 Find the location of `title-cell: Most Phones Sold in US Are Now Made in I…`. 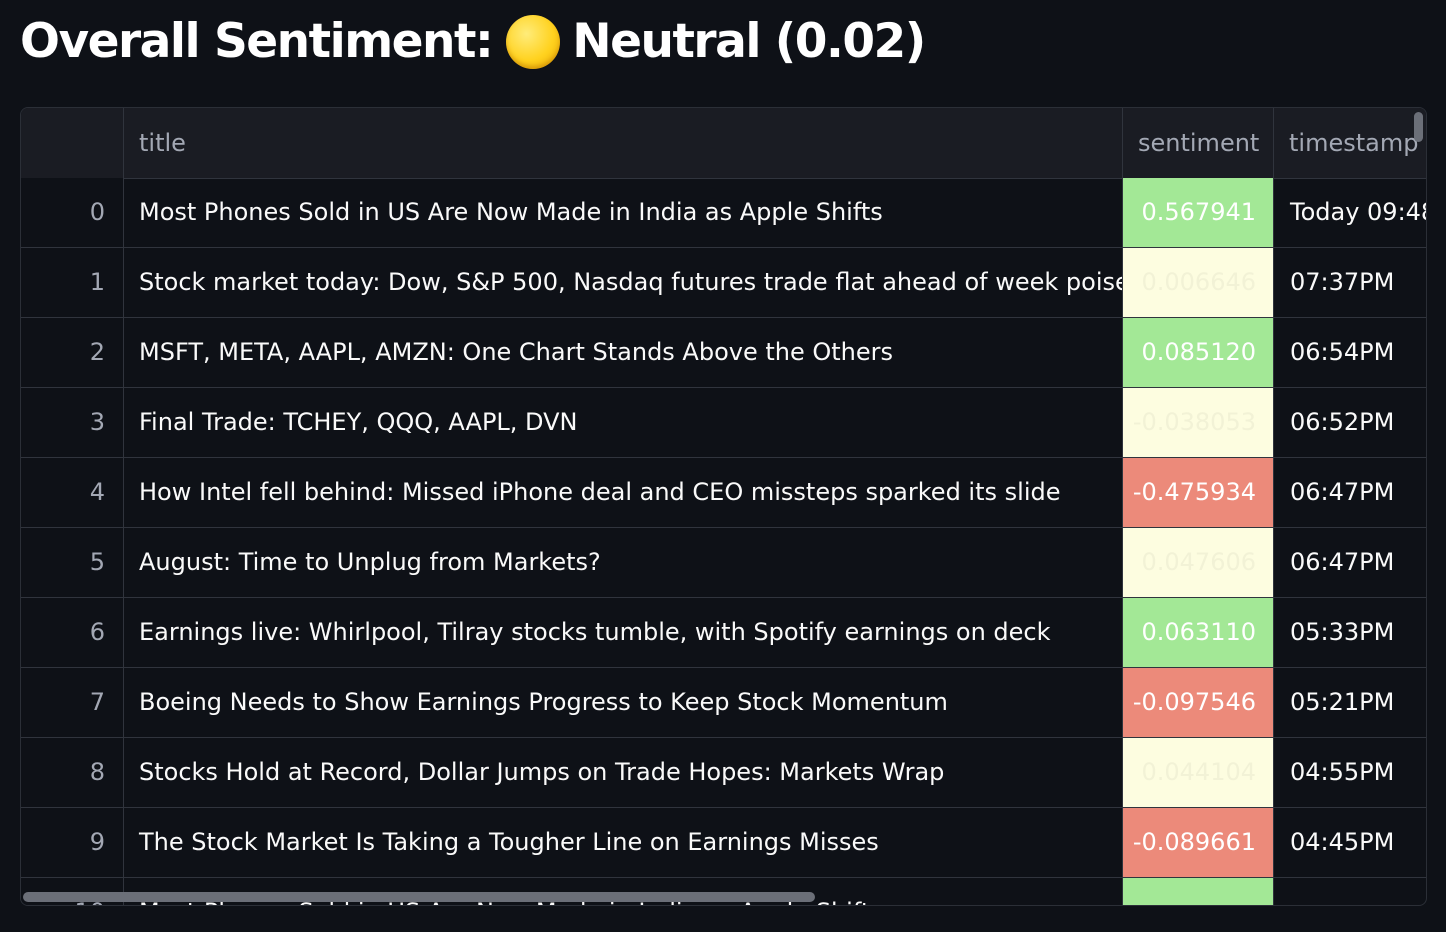

title-cell: Most Phones Sold in US Are Now Made in I… is located at coordinates (622, 212).